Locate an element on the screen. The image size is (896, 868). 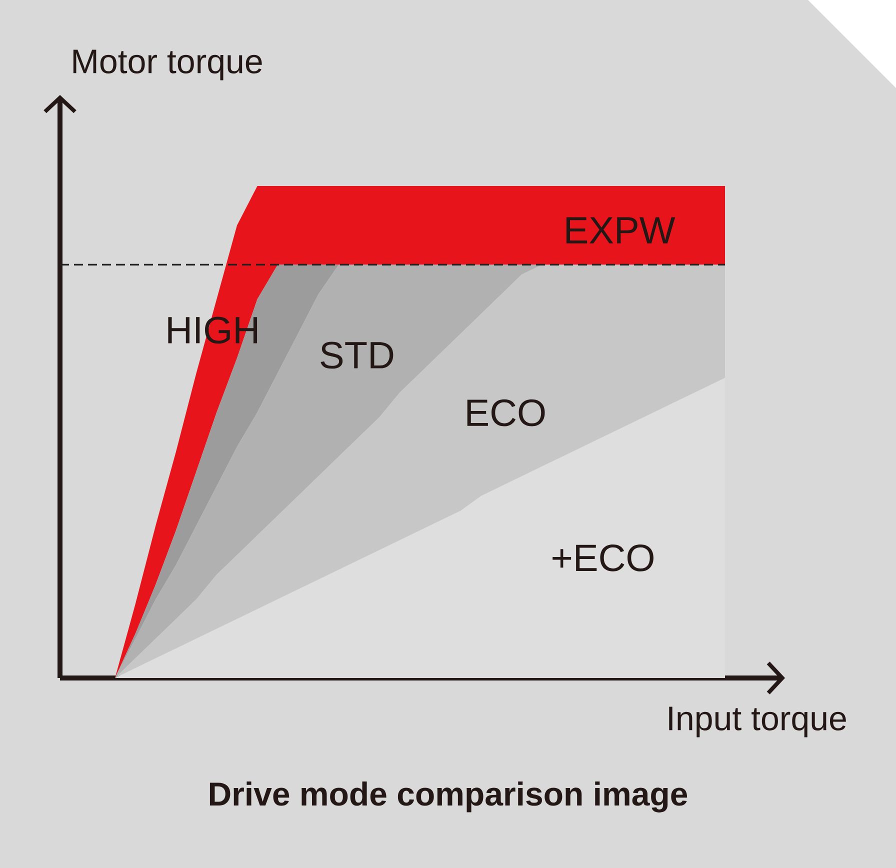
series-label: ECO is located at coordinates (506, 412).